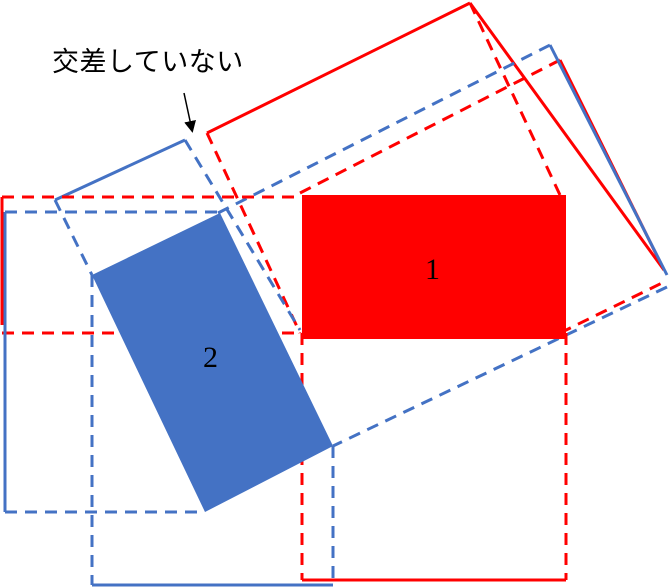 The image size is (669, 587). What do you see at coordinates (188, 111) in the screenshot?
I see `annotation-arrow` at bounding box center [188, 111].